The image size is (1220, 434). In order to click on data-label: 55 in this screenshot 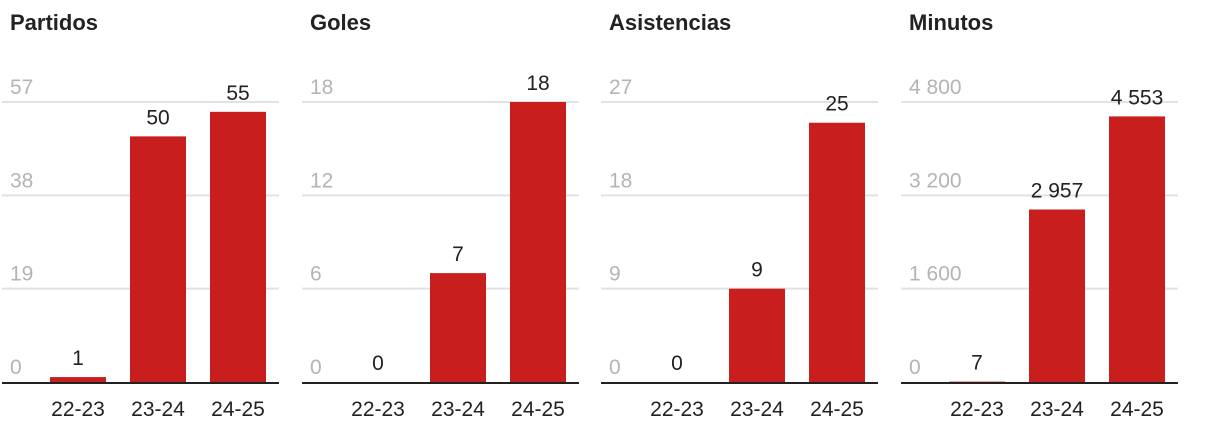, I will do `click(237, 93)`.